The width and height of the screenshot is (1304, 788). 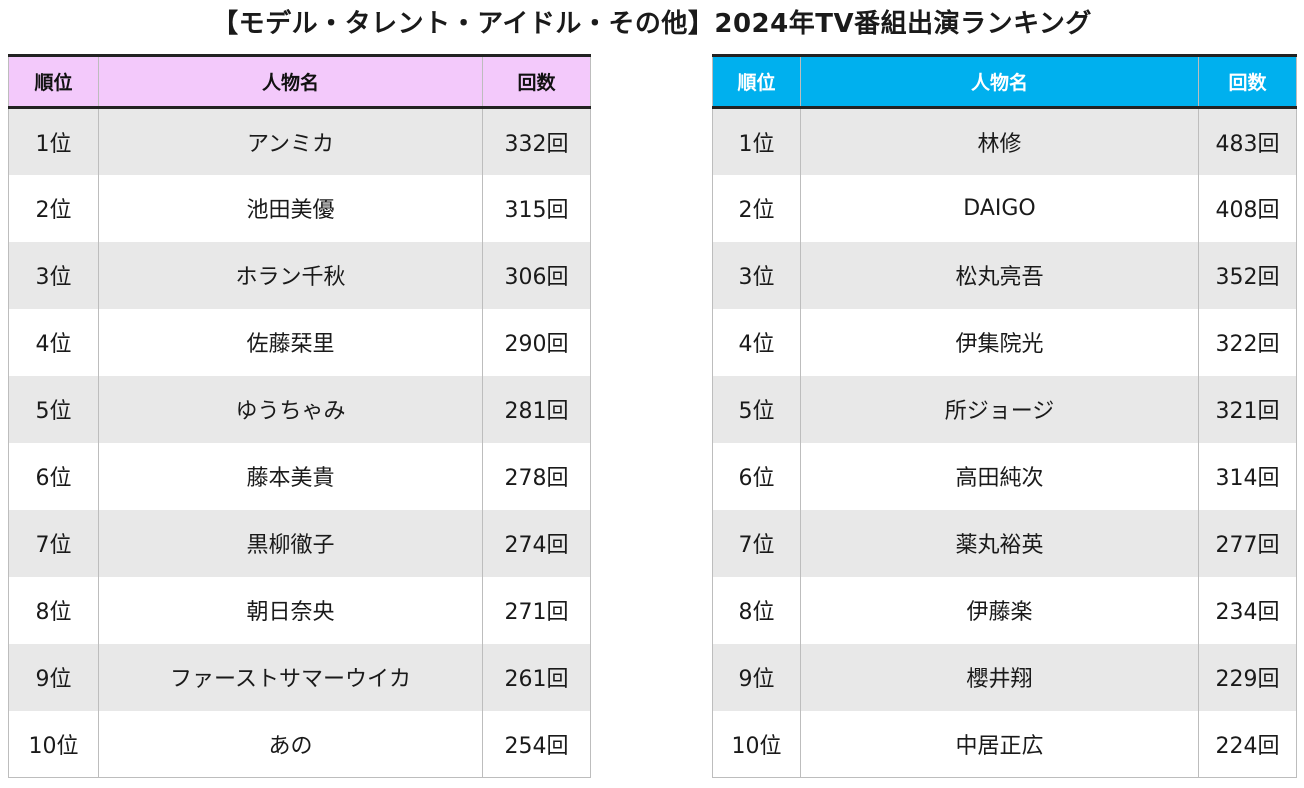 I want to click on name-cell: あの, so click(x=290, y=744).